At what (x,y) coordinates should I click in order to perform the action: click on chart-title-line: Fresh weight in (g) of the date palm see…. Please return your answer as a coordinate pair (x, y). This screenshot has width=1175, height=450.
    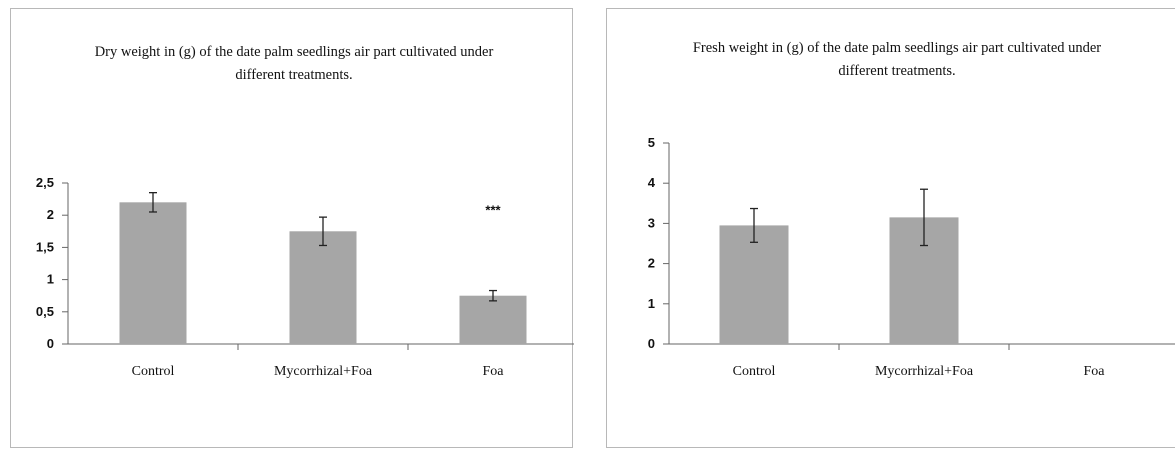
    Looking at the image, I should click on (897, 48).